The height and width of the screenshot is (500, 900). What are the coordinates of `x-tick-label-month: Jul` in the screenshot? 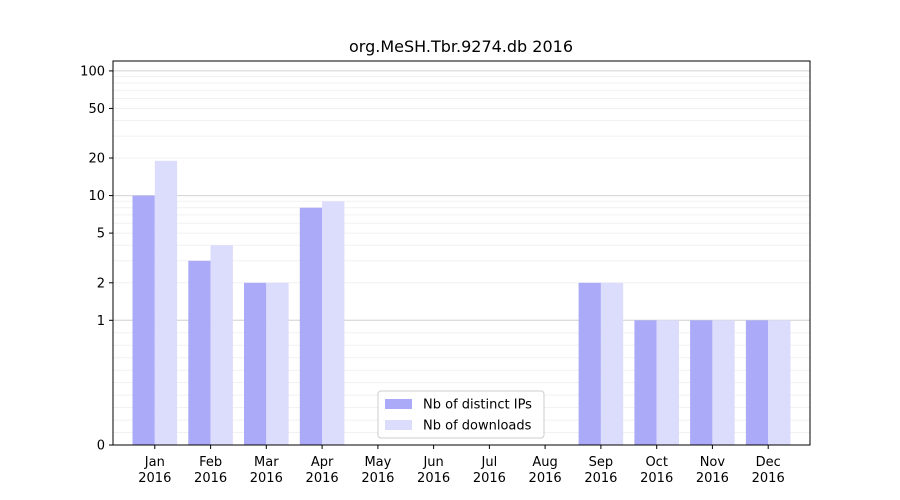 It's located at (489, 462).